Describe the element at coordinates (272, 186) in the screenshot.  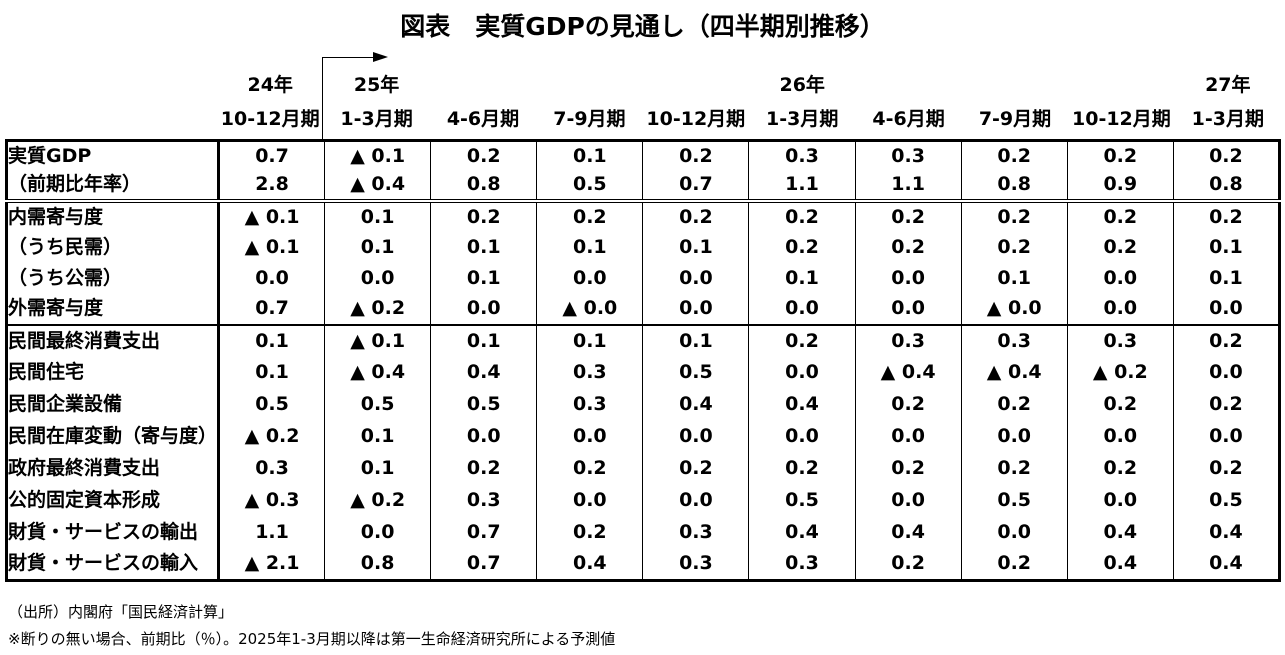
I see `value-cell: 2.8` at that location.